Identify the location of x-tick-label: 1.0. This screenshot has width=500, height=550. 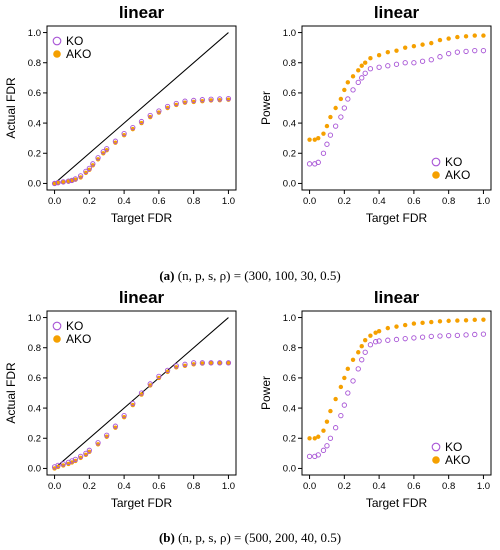
(483, 201).